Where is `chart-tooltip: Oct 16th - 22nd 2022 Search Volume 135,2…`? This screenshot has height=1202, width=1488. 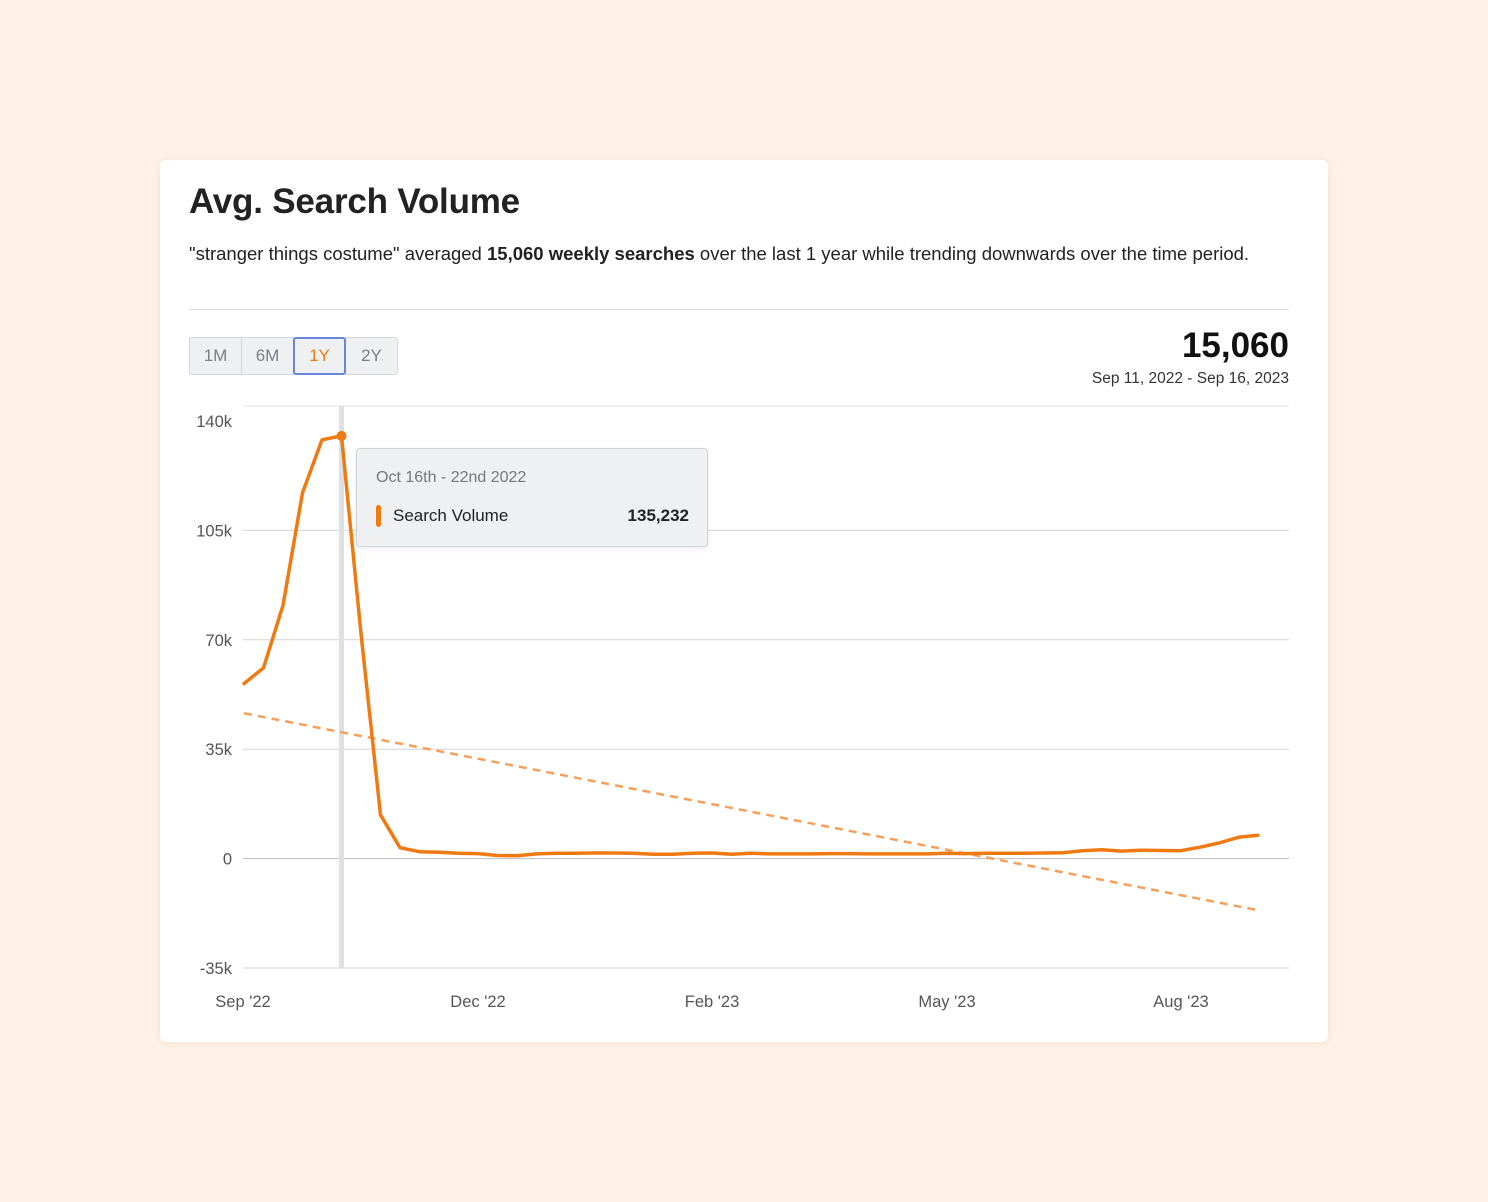
chart-tooltip: Oct 16th - 22nd 2022 Search Volume 135,2… is located at coordinates (532, 497).